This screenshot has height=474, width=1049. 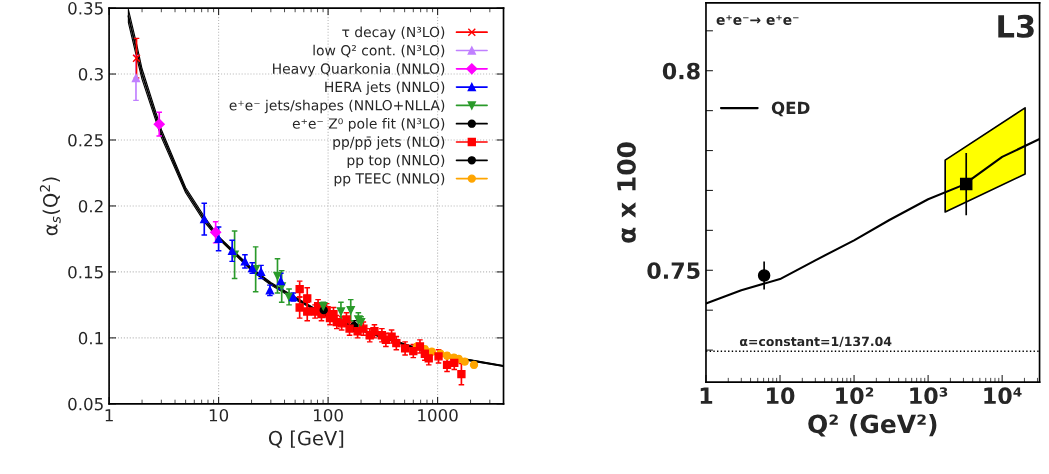 What do you see at coordinates (1016, 26) in the screenshot?
I see `annotation: L3` at bounding box center [1016, 26].